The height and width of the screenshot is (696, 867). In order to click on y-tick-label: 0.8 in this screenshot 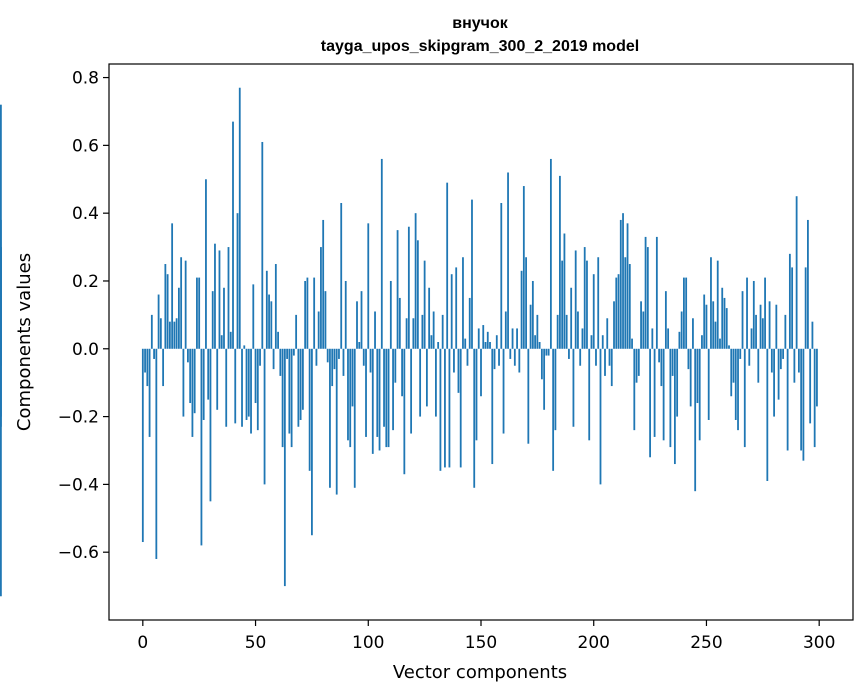, I will do `click(85, 79)`.